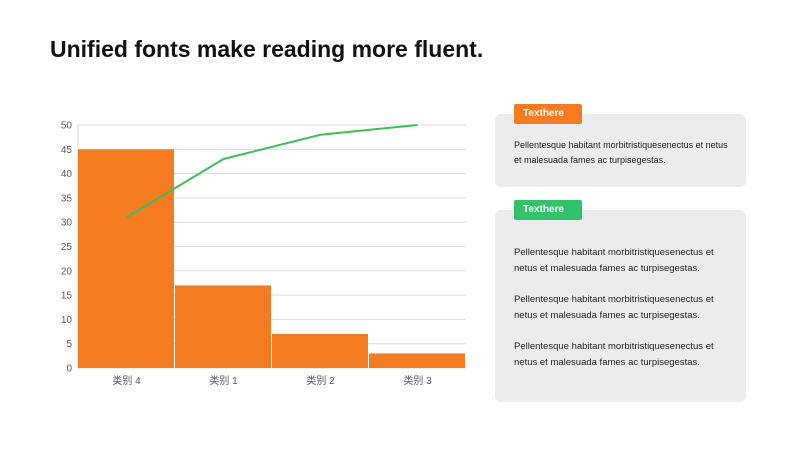 The height and width of the screenshot is (450, 800). What do you see at coordinates (69, 344) in the screenshot?
I see `y-tick-label: 5` at bounding box center [69, 344].